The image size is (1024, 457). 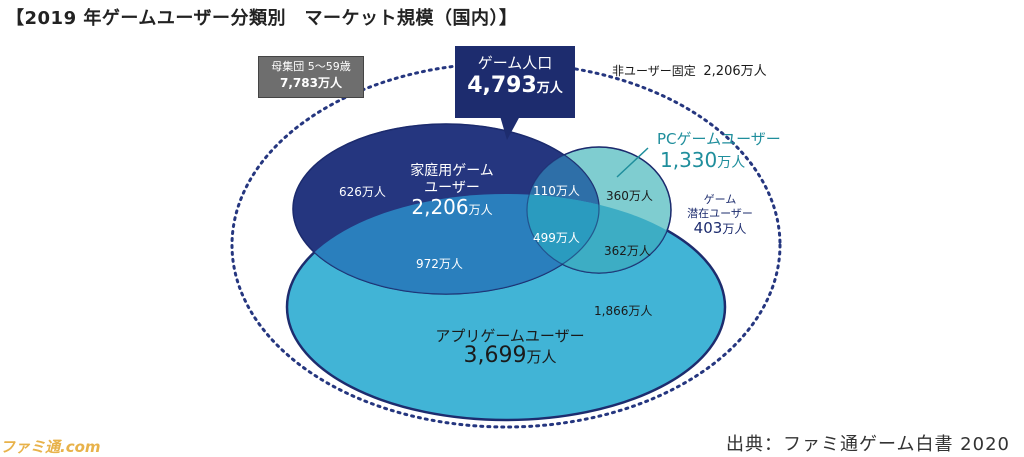 I want to click on non-user-value: 2,206万人, so click(x=735, y=71).